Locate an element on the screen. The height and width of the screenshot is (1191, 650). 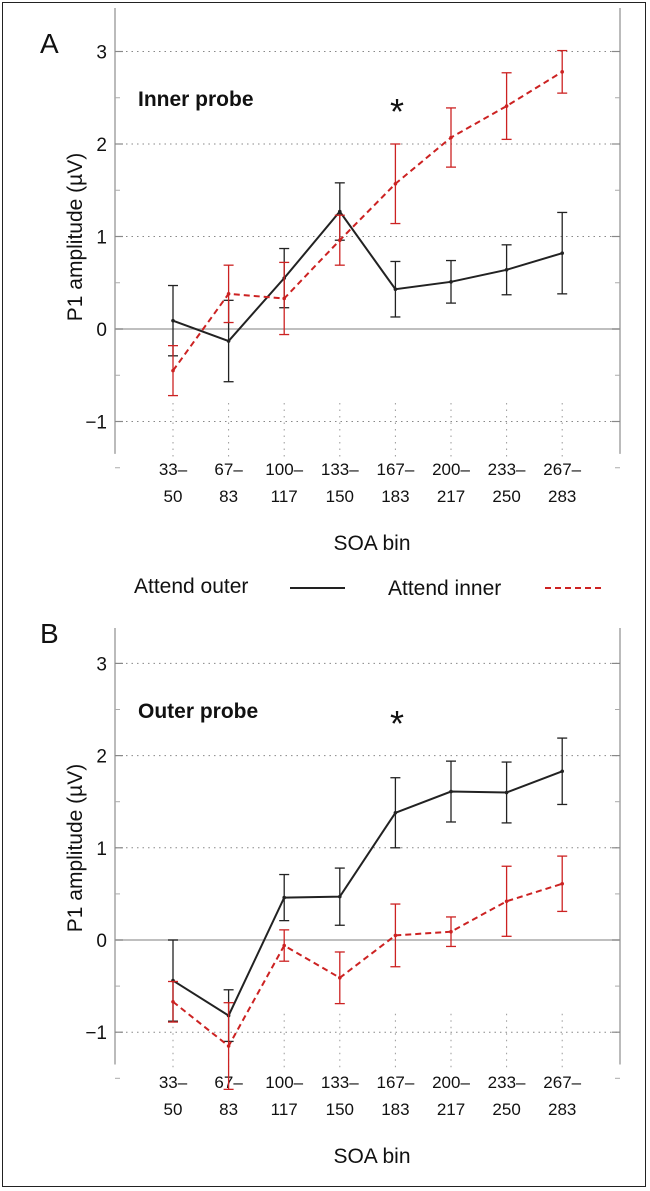
x-tick-label-a: 183 is located at coordinates (395, 496).